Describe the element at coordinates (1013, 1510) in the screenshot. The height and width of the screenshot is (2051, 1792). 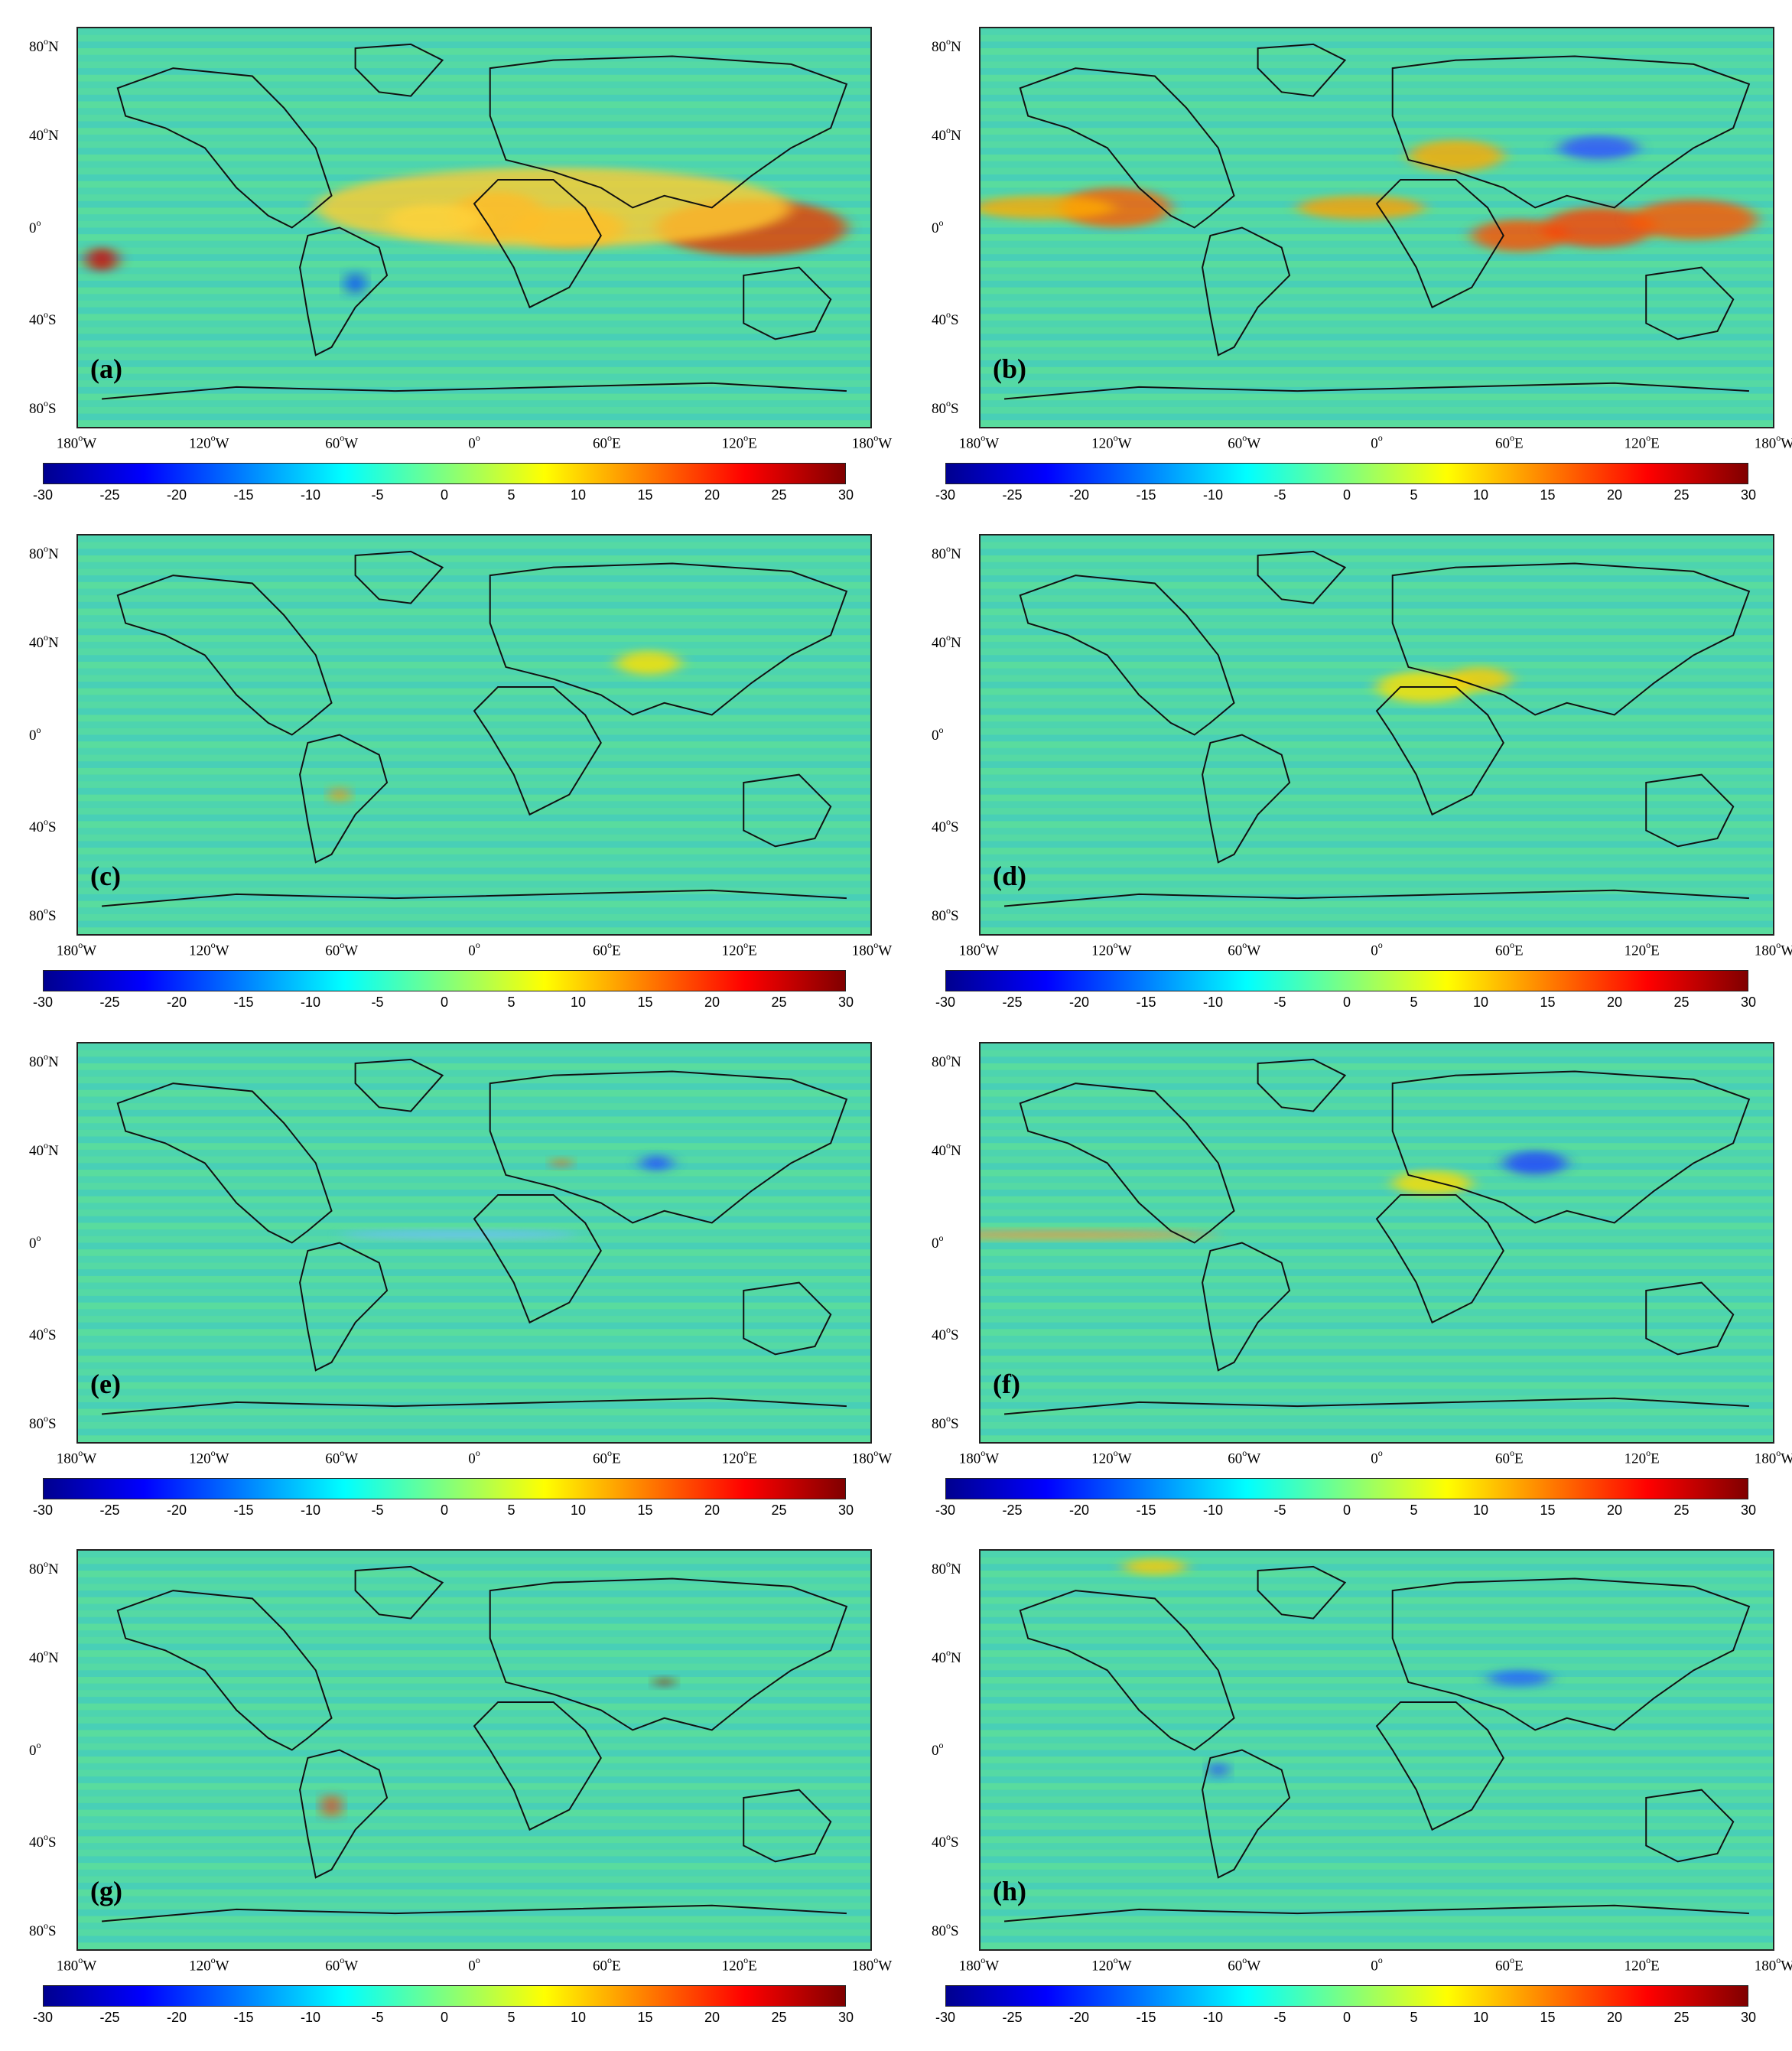
I see `colorbar-tick-label: -25` at that location.